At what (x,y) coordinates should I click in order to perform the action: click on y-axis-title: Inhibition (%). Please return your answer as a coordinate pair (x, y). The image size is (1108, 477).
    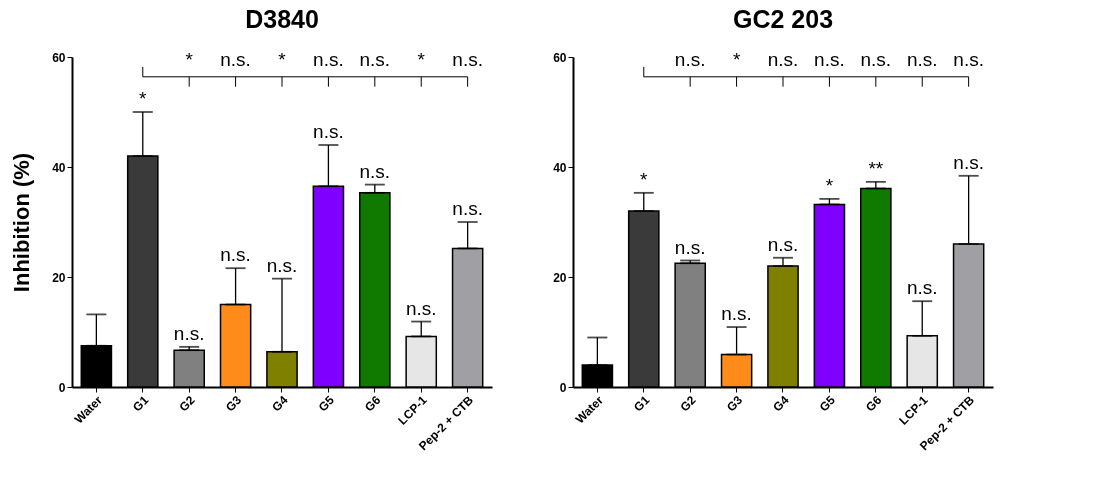
    Looking at the image, I should click on (22, 222).